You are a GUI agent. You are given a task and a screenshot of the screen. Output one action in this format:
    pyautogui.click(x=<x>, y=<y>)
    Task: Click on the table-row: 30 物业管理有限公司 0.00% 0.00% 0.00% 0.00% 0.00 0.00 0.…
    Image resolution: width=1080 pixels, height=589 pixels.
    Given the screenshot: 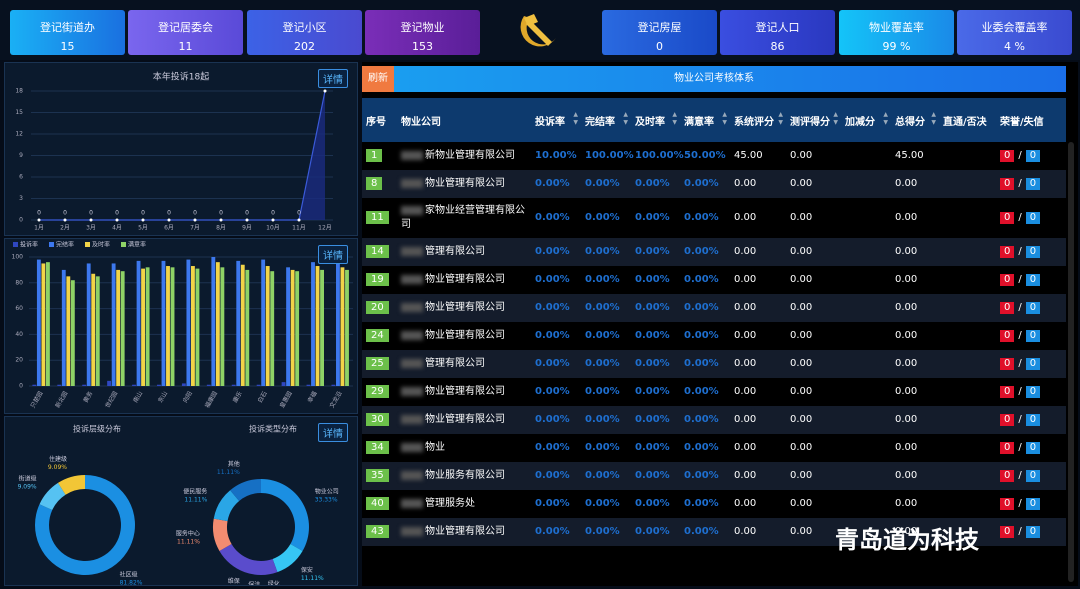 What is the action you would take?
    pyautogui.click(x=714, y=420)
    